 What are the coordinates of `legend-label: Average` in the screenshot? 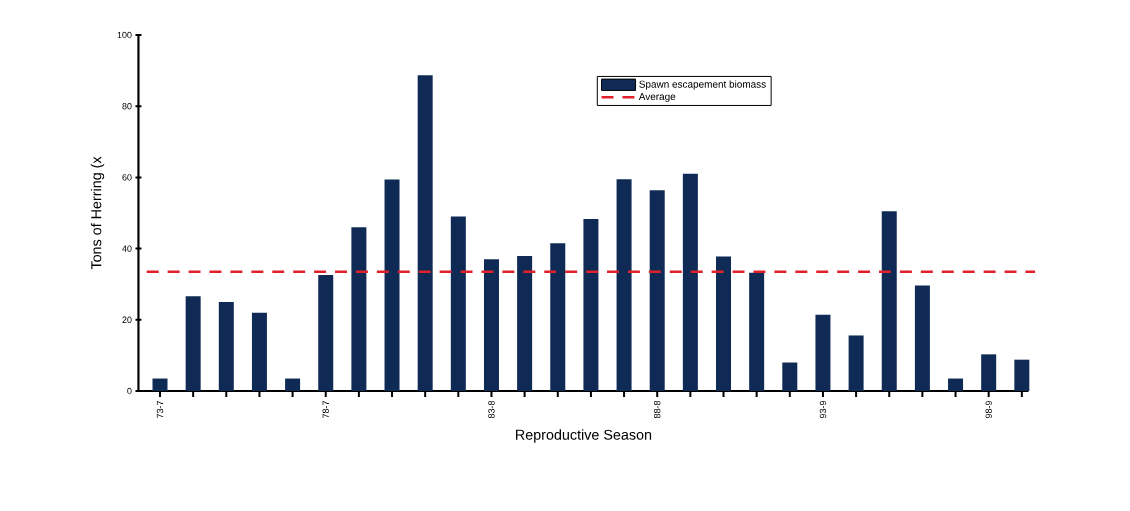 It's located at (657, 98).